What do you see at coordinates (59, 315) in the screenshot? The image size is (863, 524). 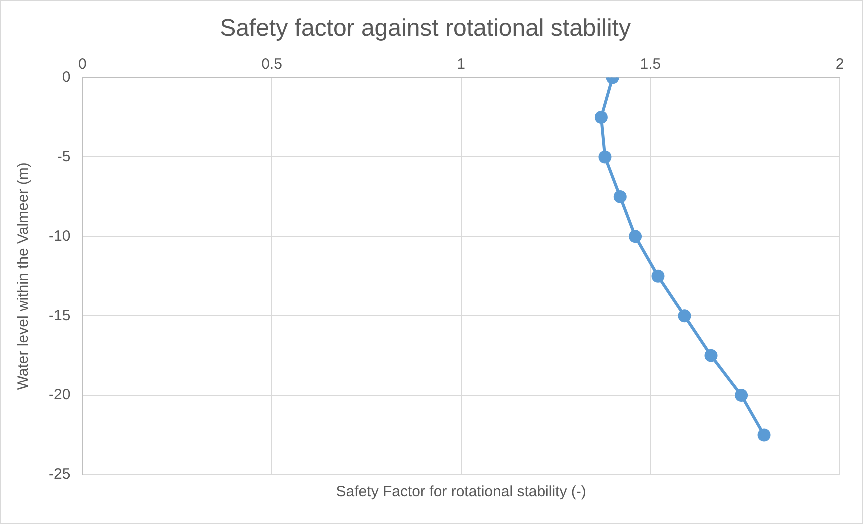 I see `y-tick-label: -15` at bounding box center [59, 315].